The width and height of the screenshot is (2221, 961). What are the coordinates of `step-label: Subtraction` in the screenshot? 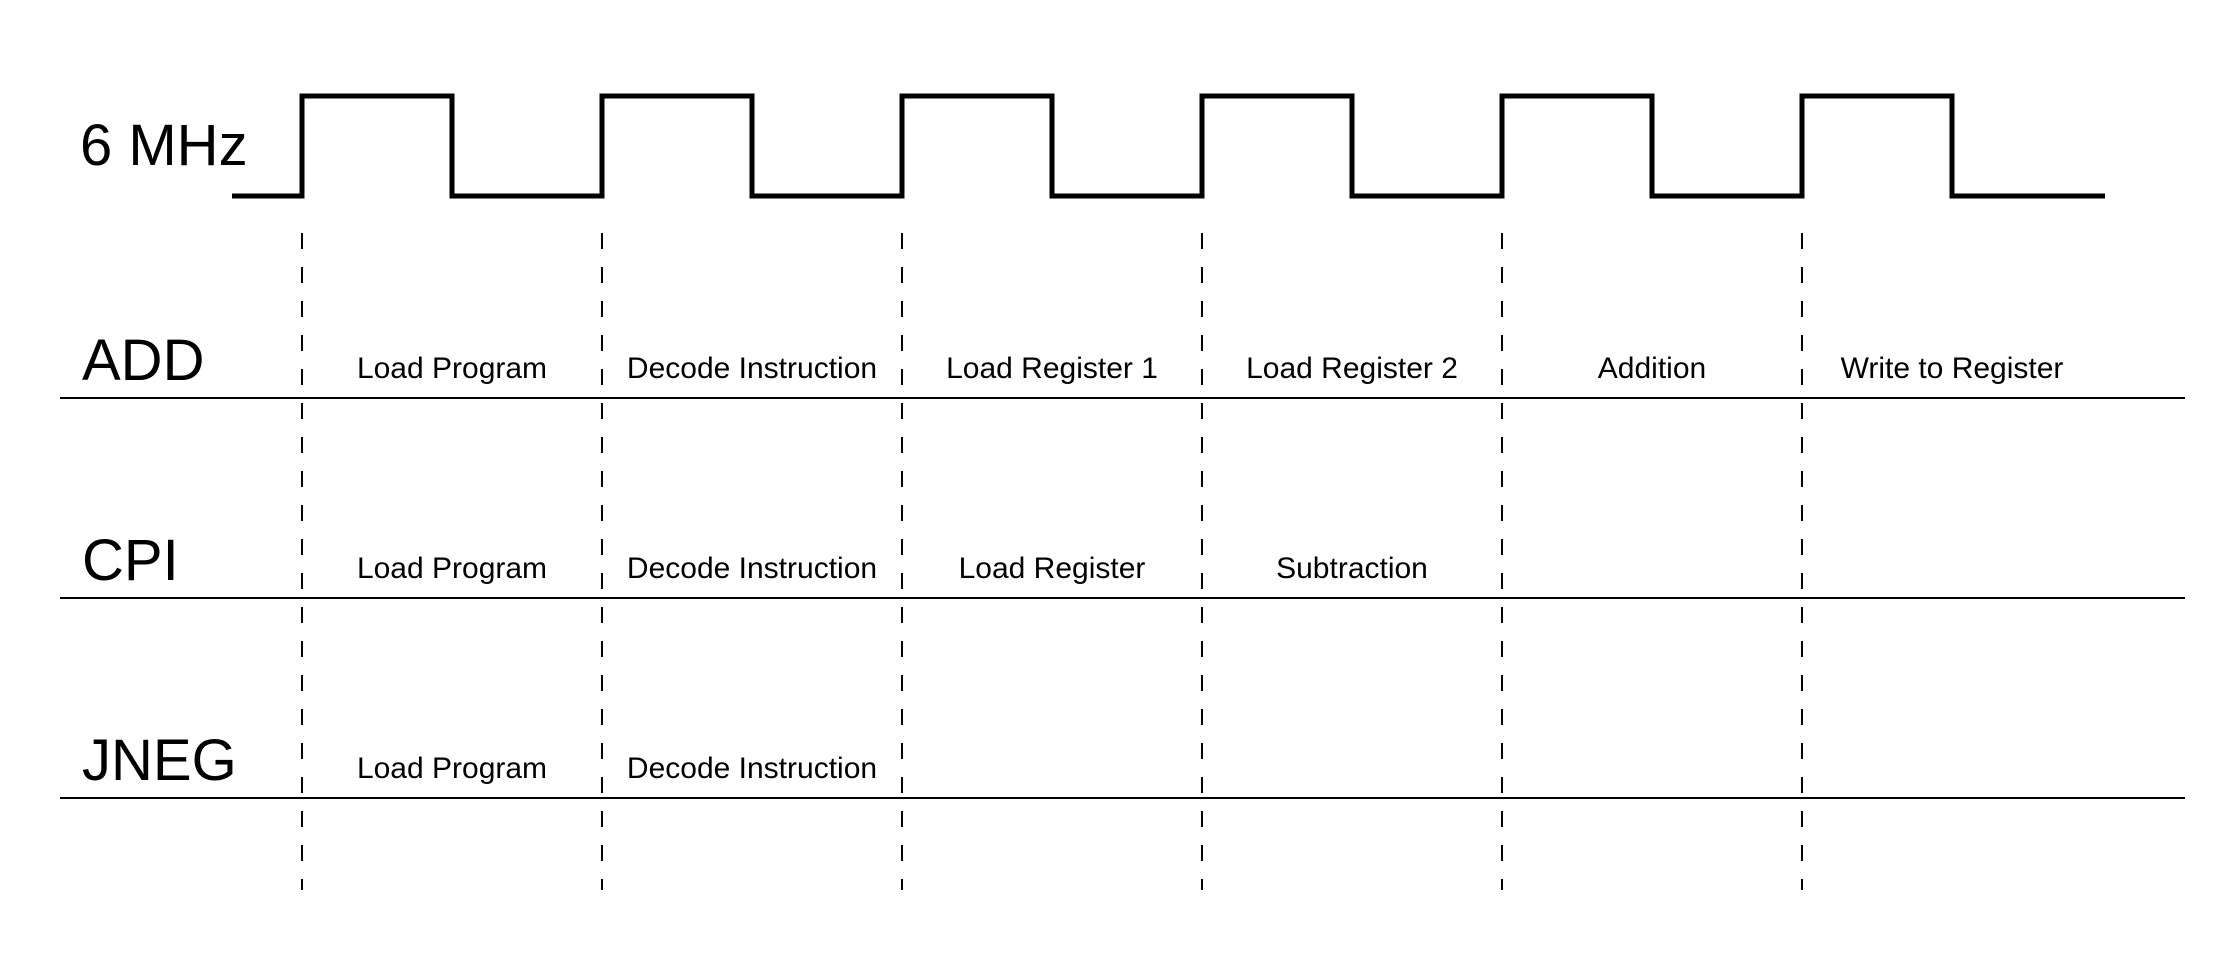 It's located at (1352, 568).